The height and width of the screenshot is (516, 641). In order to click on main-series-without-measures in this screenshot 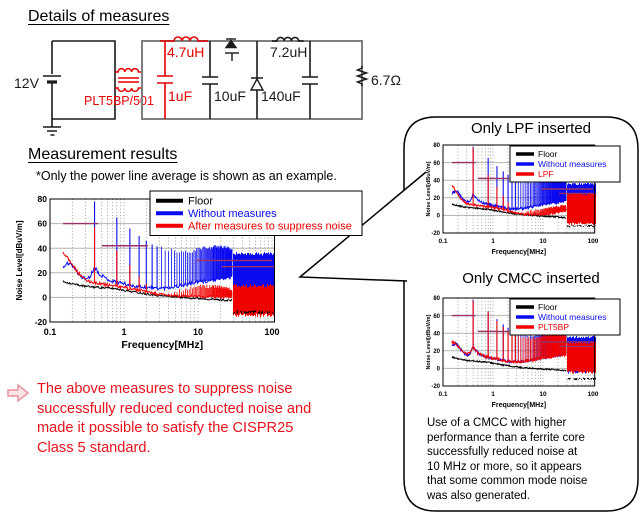, I will do `click(147, 246)`.